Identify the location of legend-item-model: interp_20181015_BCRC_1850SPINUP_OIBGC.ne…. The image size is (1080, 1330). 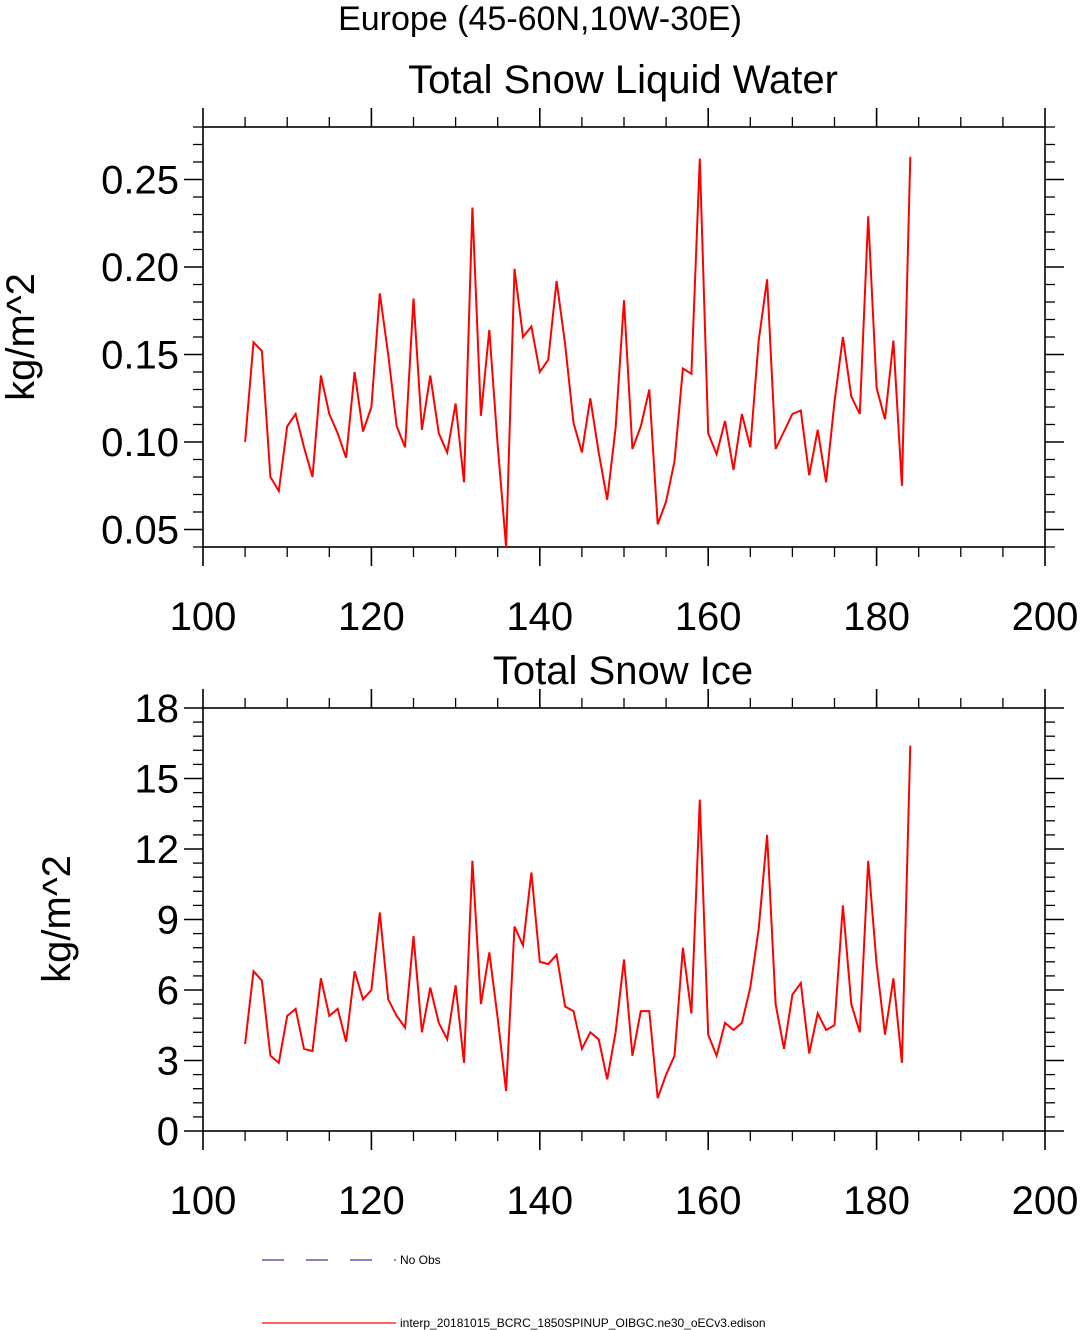
(514, 1323).